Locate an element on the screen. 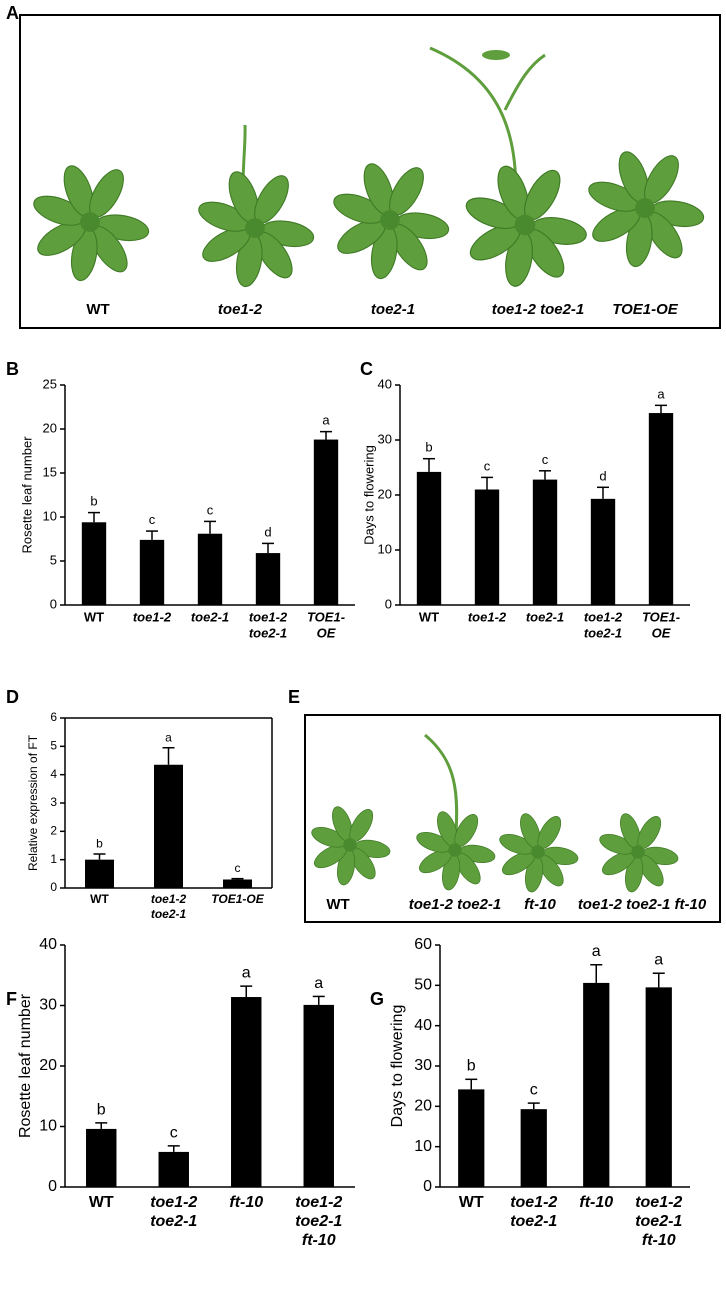  y-axis-label: Days to flowering is located at coordinates (368, 495).